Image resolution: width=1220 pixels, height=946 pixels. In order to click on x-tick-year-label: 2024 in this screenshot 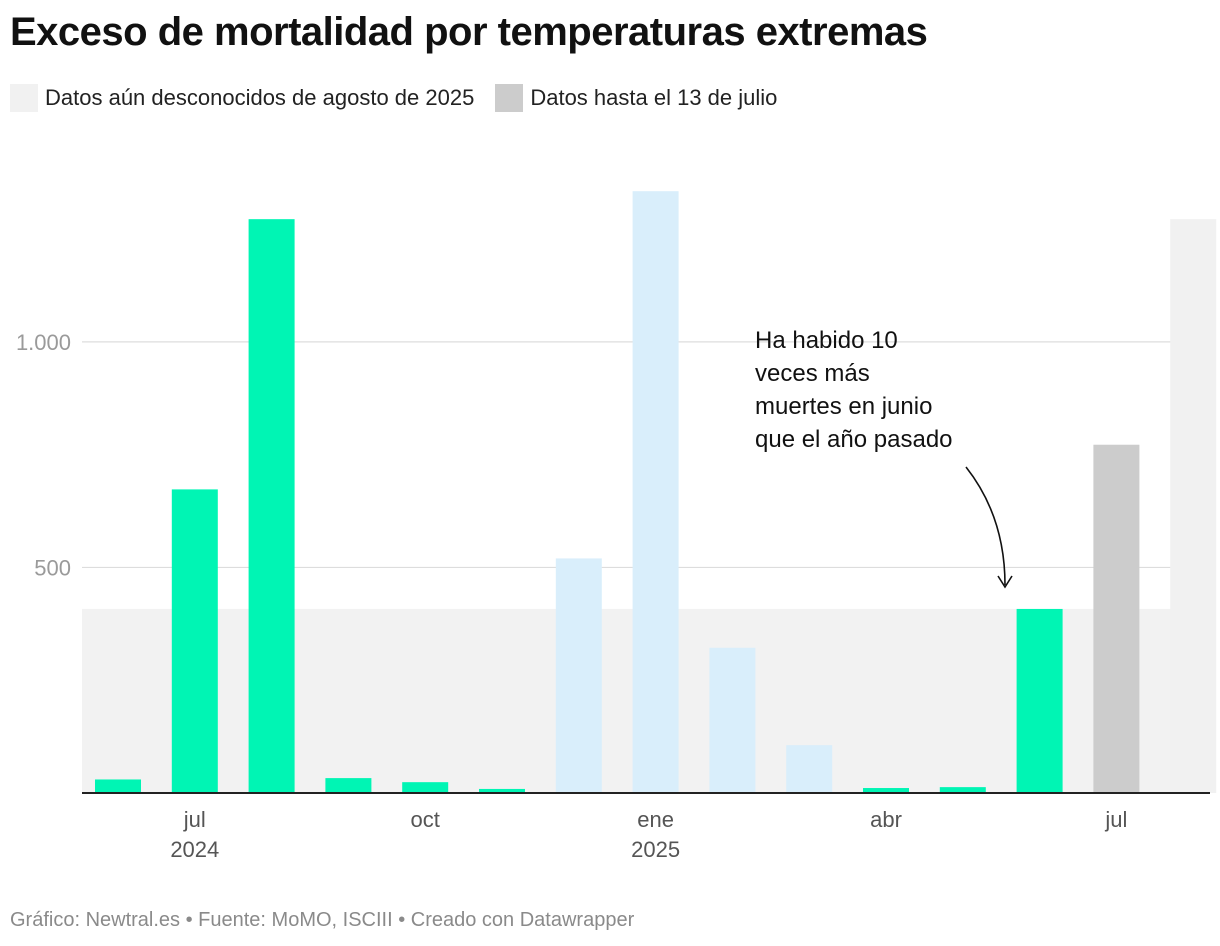, I will do `click(194, 849)`.